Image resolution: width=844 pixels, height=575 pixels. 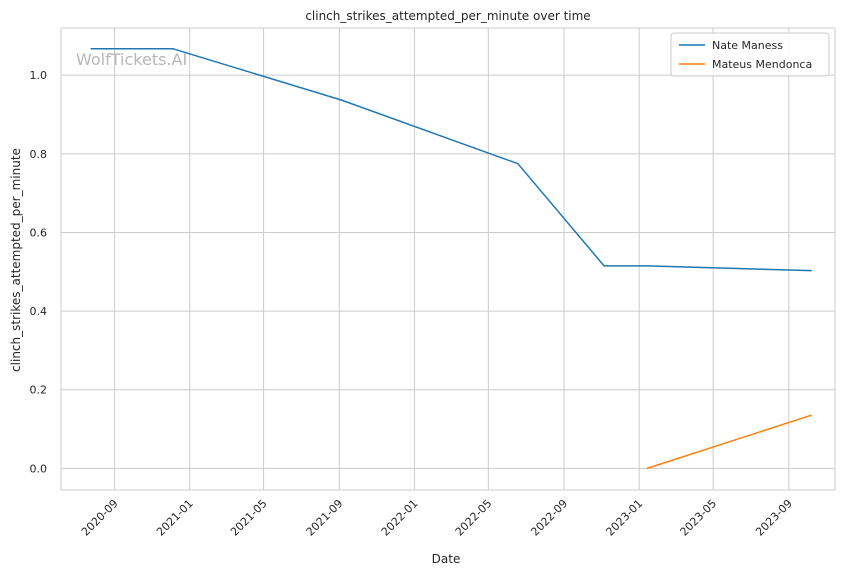 I want to click on y-tick-label: 0.8, so click(x=39, y=154).